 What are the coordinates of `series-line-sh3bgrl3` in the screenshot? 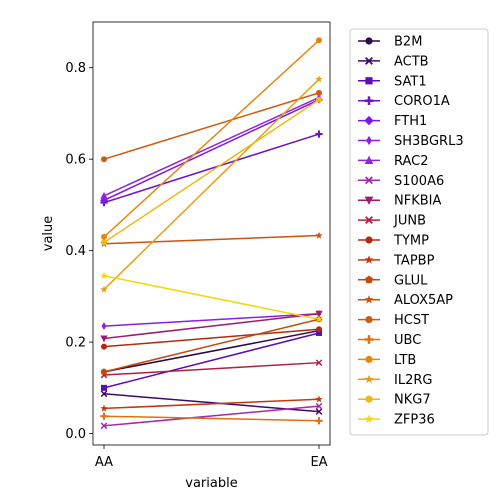 It's located at (211, 320).